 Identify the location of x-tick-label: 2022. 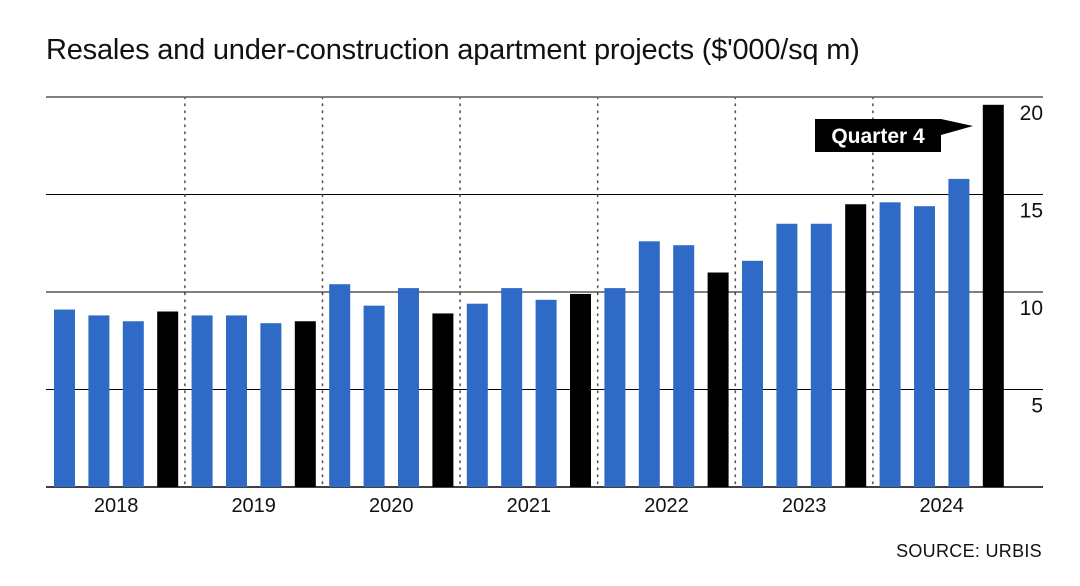
(666, 506).